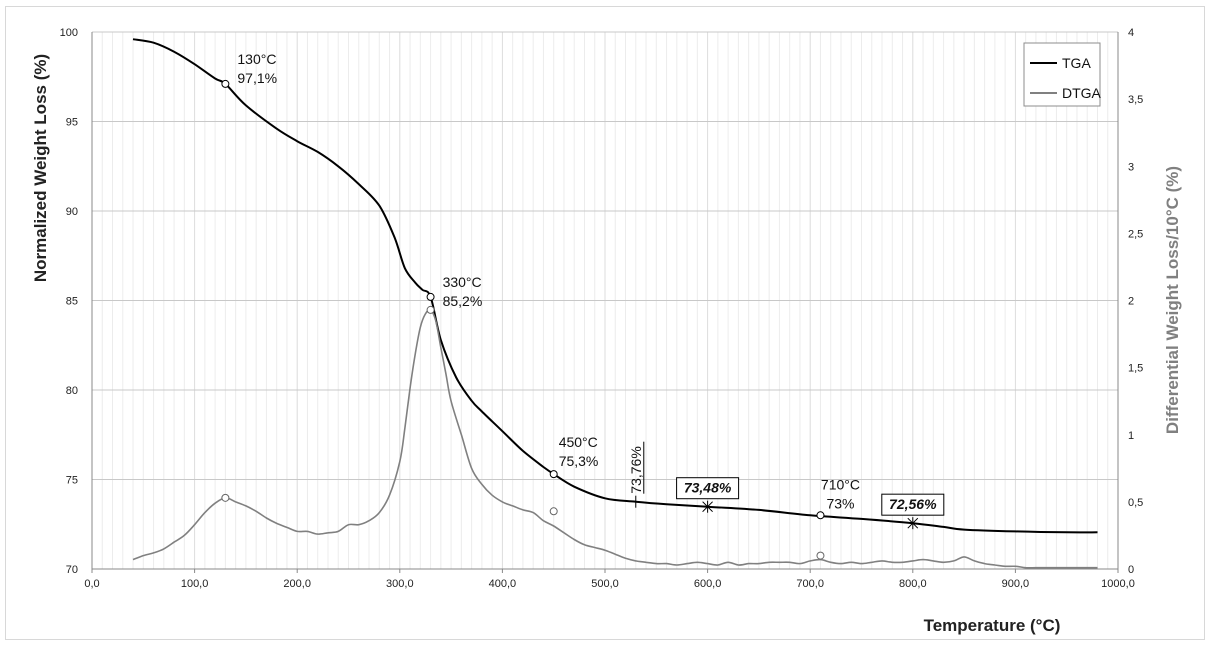 The width and height of the screenshot is (1210, 646). I want to click on x-tick-label: 1000,0, so click(1118, 584).